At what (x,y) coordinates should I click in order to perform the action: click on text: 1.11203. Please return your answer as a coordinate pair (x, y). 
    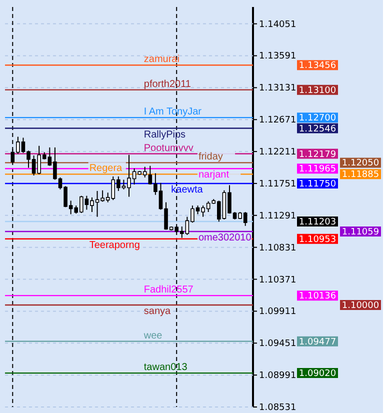
    Looking at the image, I should click on (317, 223).